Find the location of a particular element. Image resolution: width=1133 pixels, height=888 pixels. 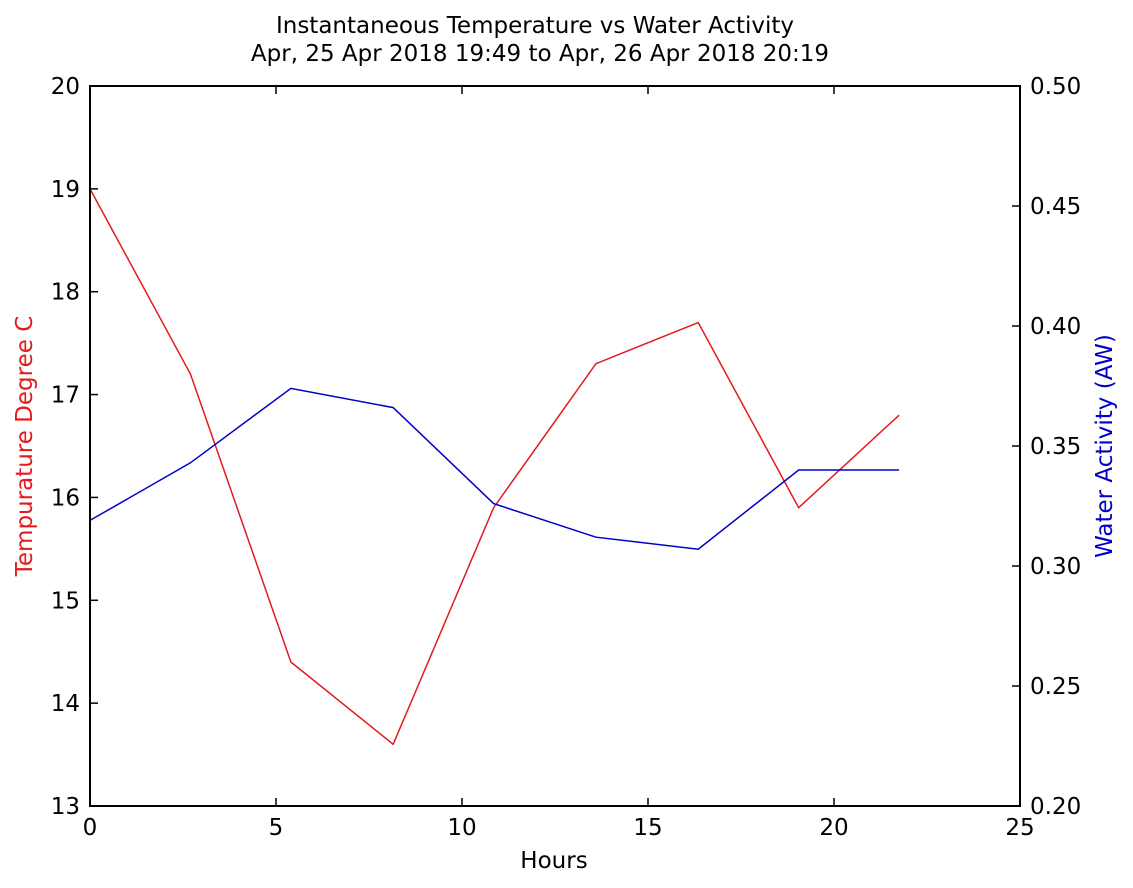

y-right-tick-label: 0.20 is located at coordinates (1055, 807).